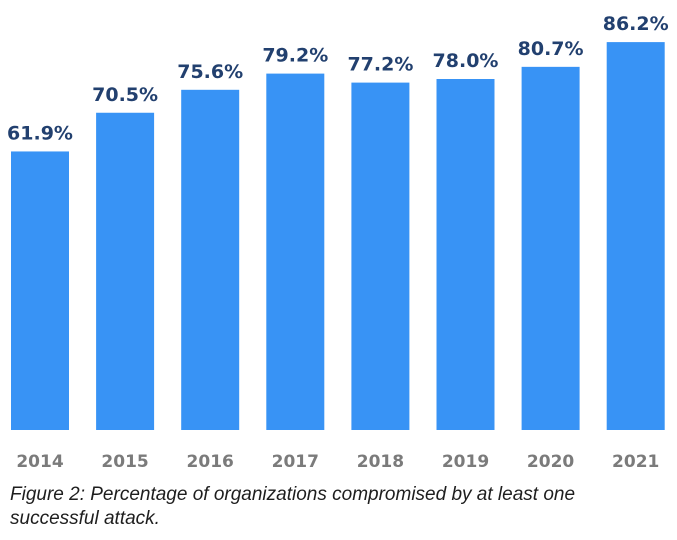  Describe the element at coordinates (466, 61) in the screenshot. I see `data-label-2019: 78.0%` at that location.